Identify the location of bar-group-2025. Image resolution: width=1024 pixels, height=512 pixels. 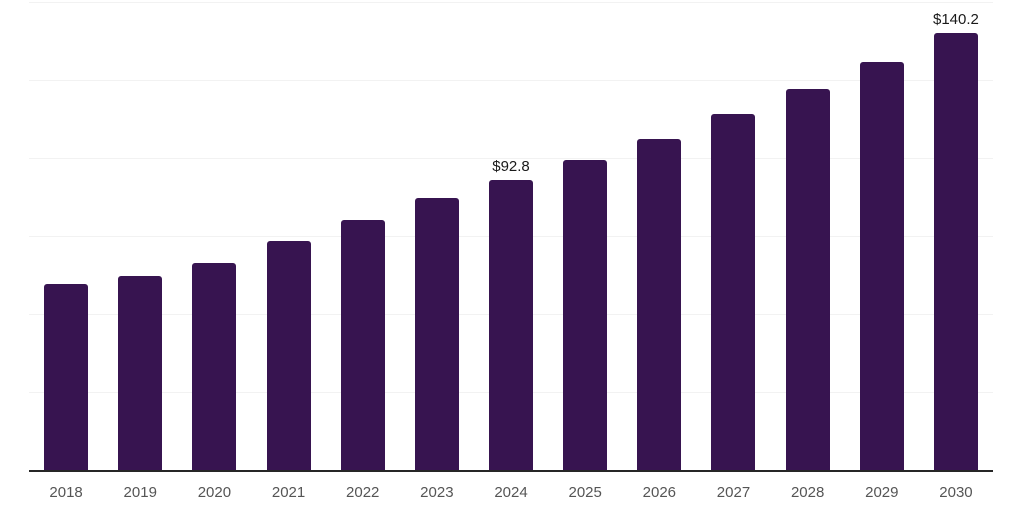
(585, 236).